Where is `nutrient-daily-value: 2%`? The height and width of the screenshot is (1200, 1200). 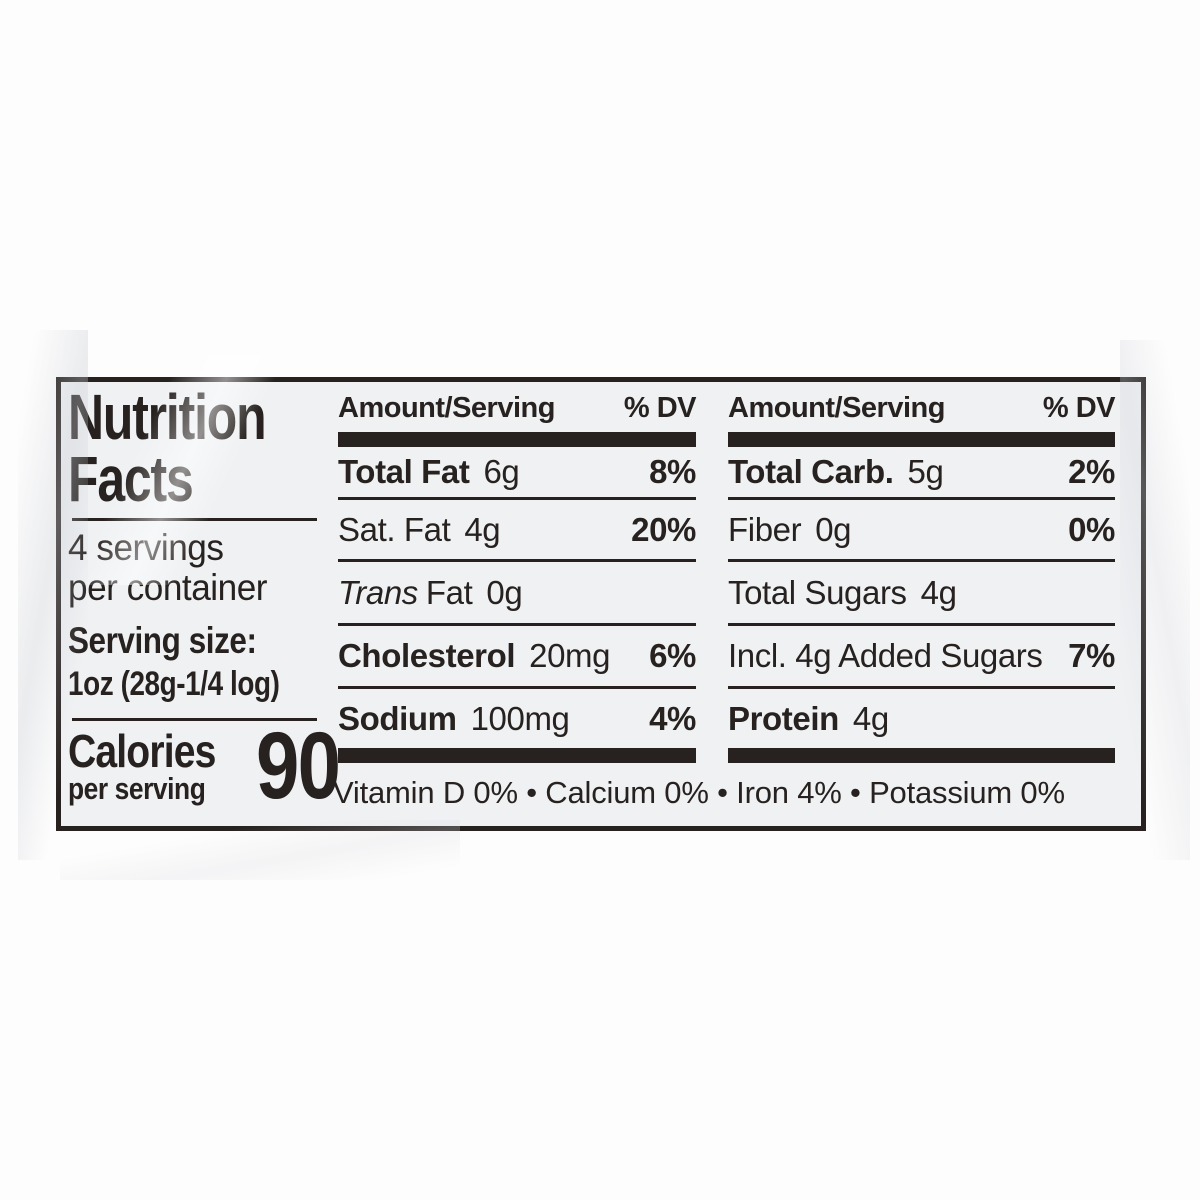 nutrient-daily-value: 2% is located at coordinates (1091, 471).